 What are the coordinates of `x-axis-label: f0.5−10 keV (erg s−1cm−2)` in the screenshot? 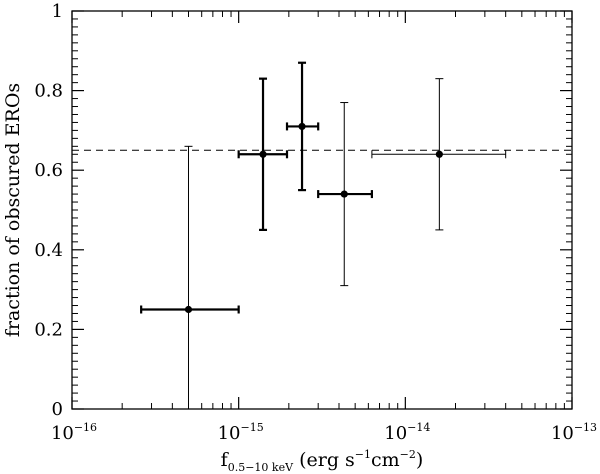 It's located at (322, 461).